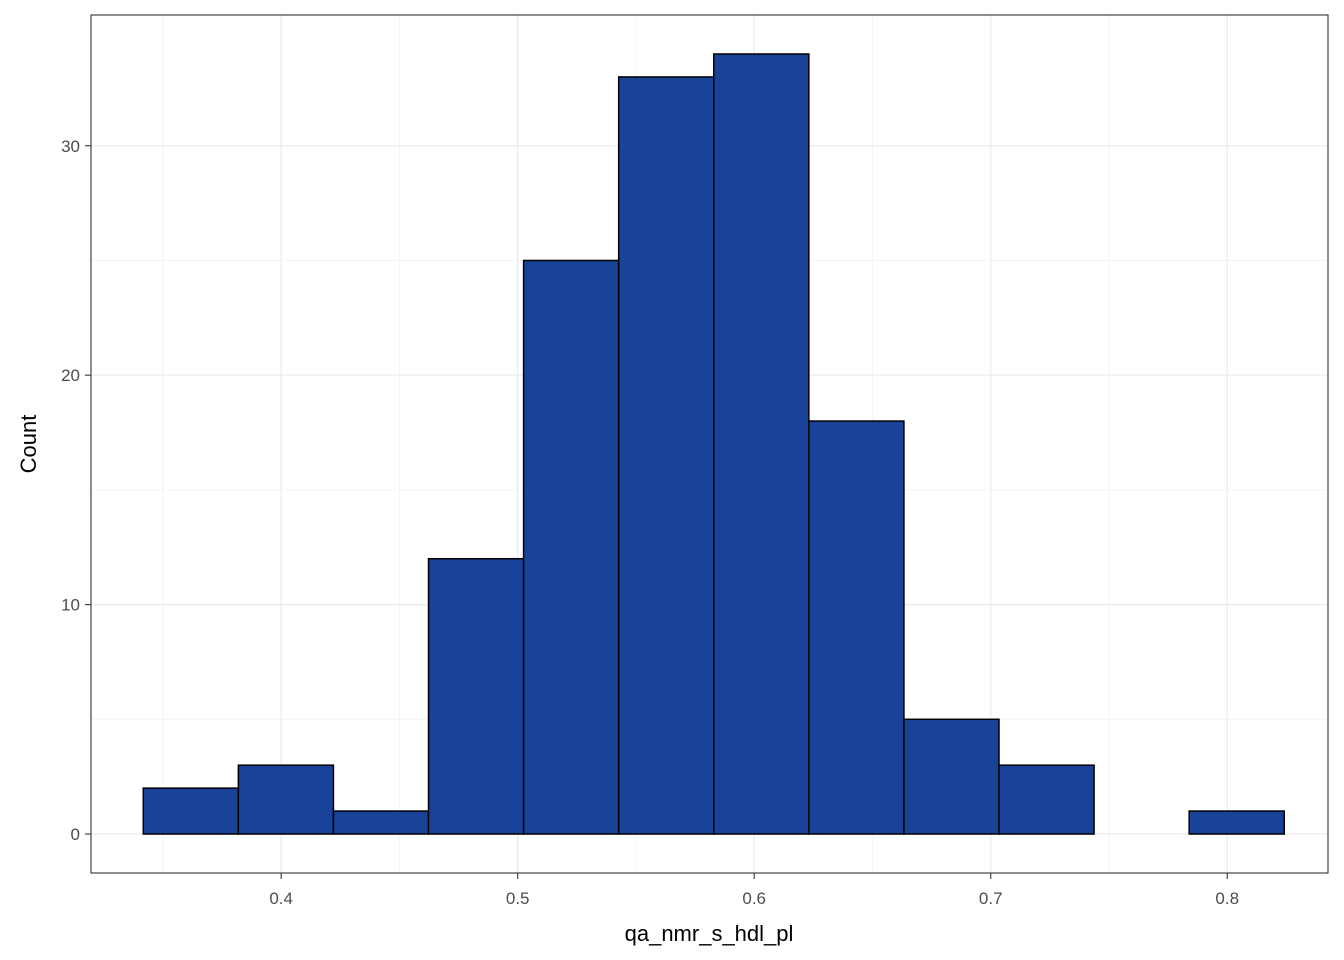 This screenshot has width=1344, height=960. What do you see at coordinates (70, 605) in the screenshot?
I see `y-tick-label: 10` at bounding box center [70, 605].